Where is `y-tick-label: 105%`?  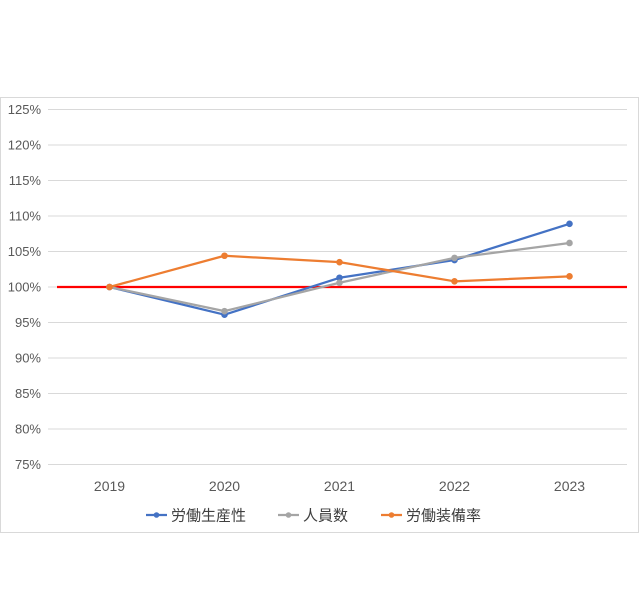 y-tick-label: 105% is located at coordinates (25, 251).